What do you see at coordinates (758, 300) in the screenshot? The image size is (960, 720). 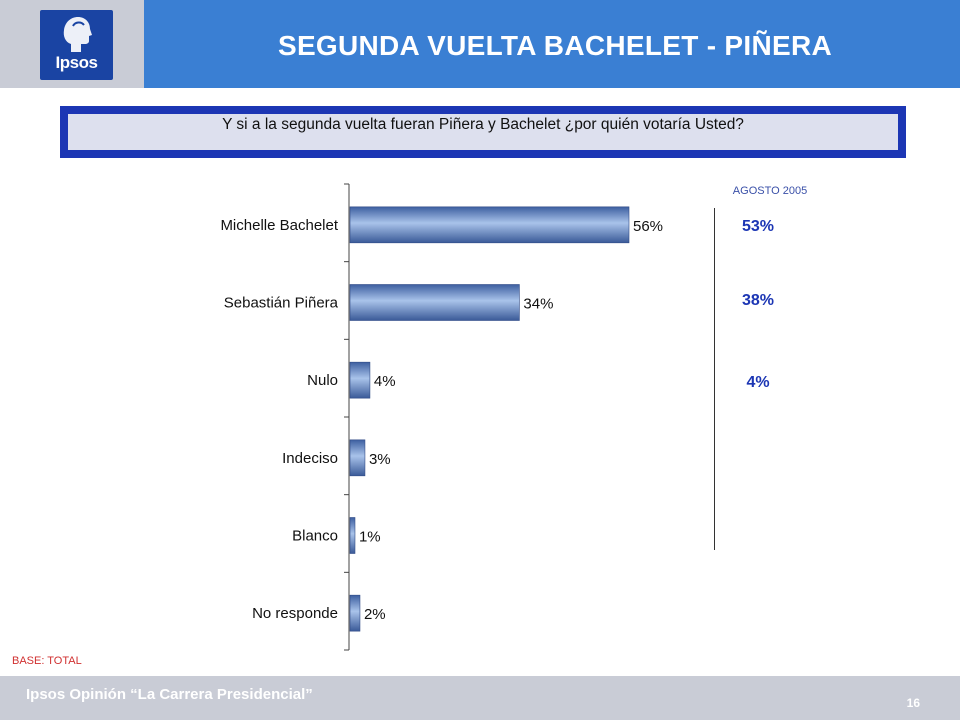 I see `comparison-value-pinera: 38%` at bounding box center [758, 300].